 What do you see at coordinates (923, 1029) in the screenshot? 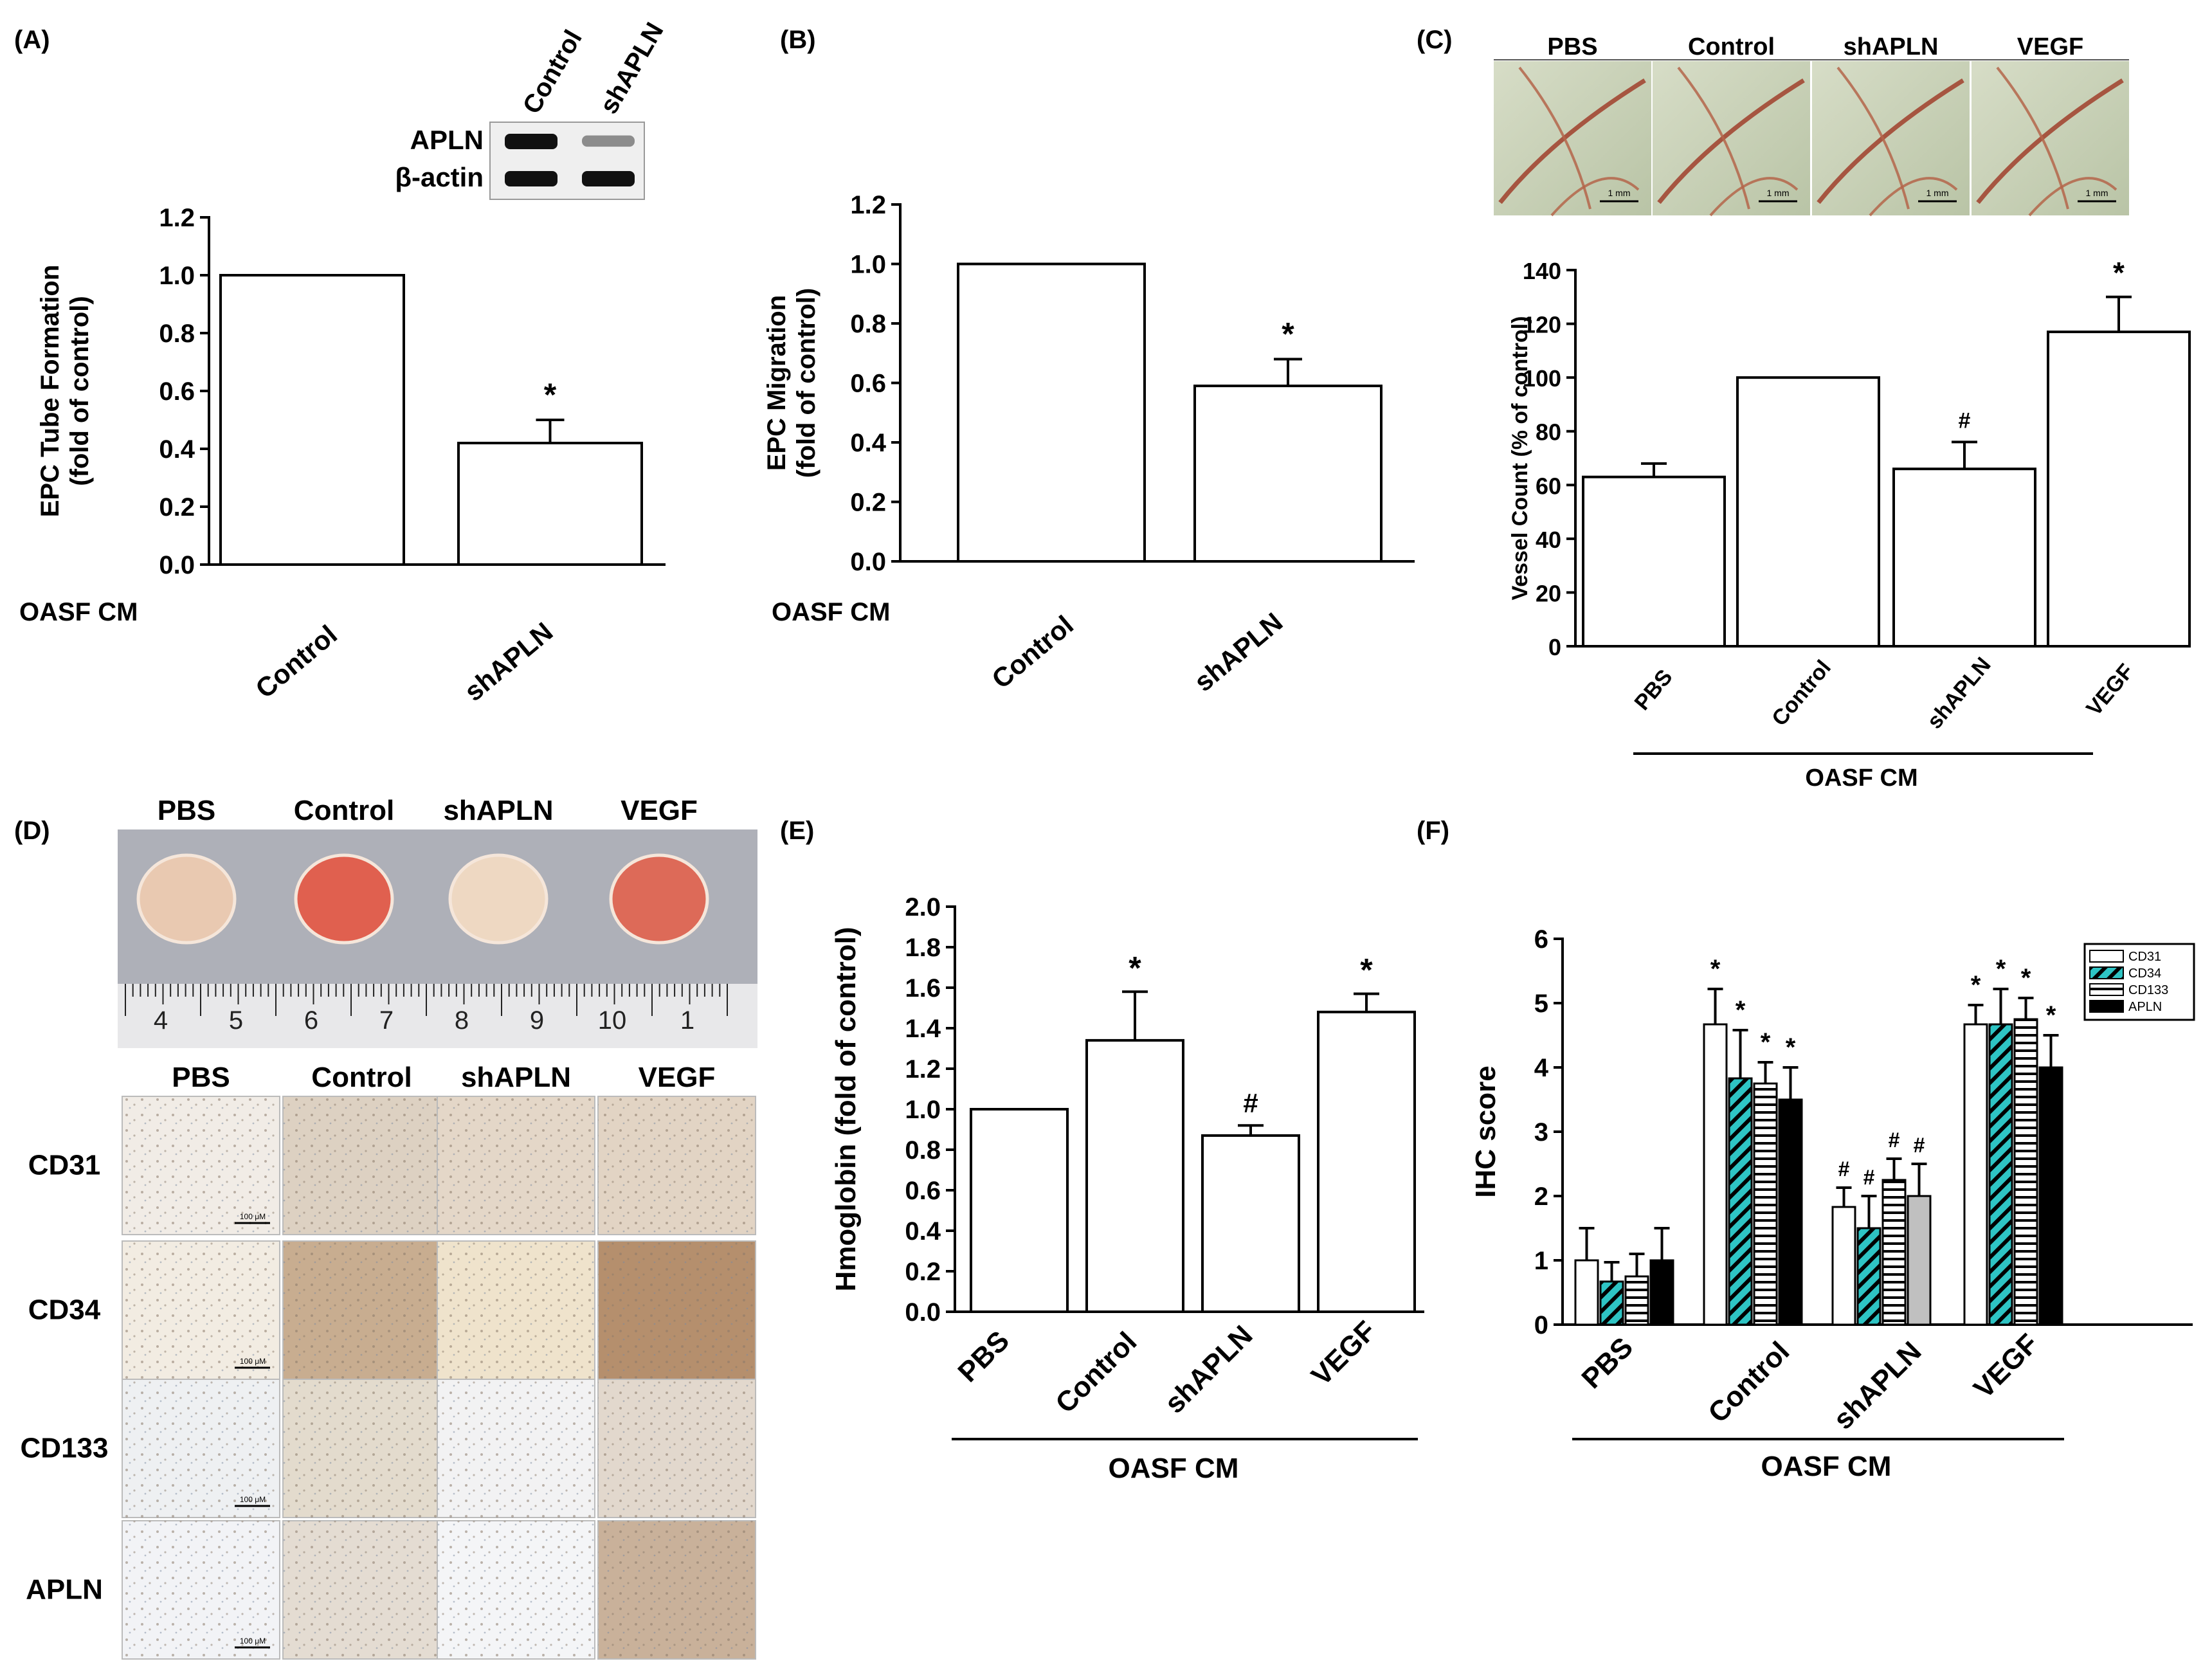
I see `y-tick-label: 1.4` at bounding box center [923, 1029].